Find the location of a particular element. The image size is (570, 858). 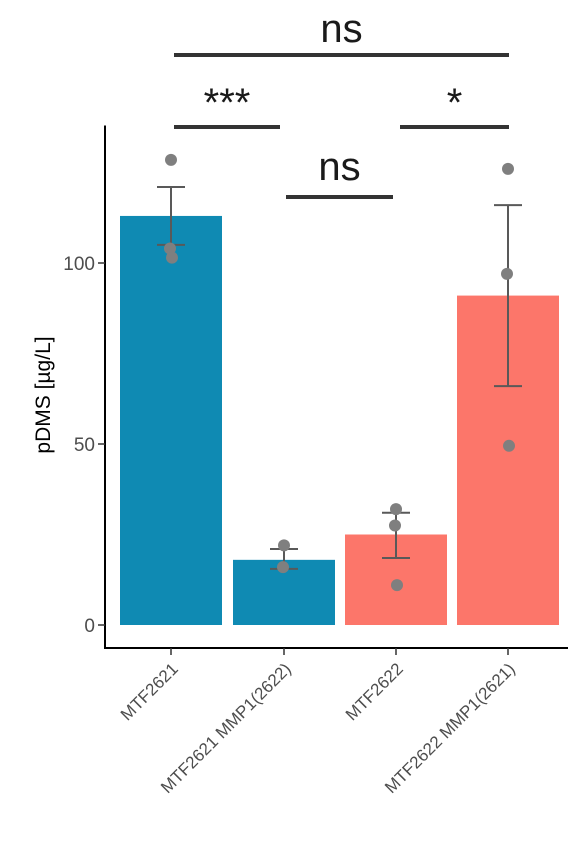

x-tick-label: MTF2622 MMP1(2621) is located at coordinates (450, 728).